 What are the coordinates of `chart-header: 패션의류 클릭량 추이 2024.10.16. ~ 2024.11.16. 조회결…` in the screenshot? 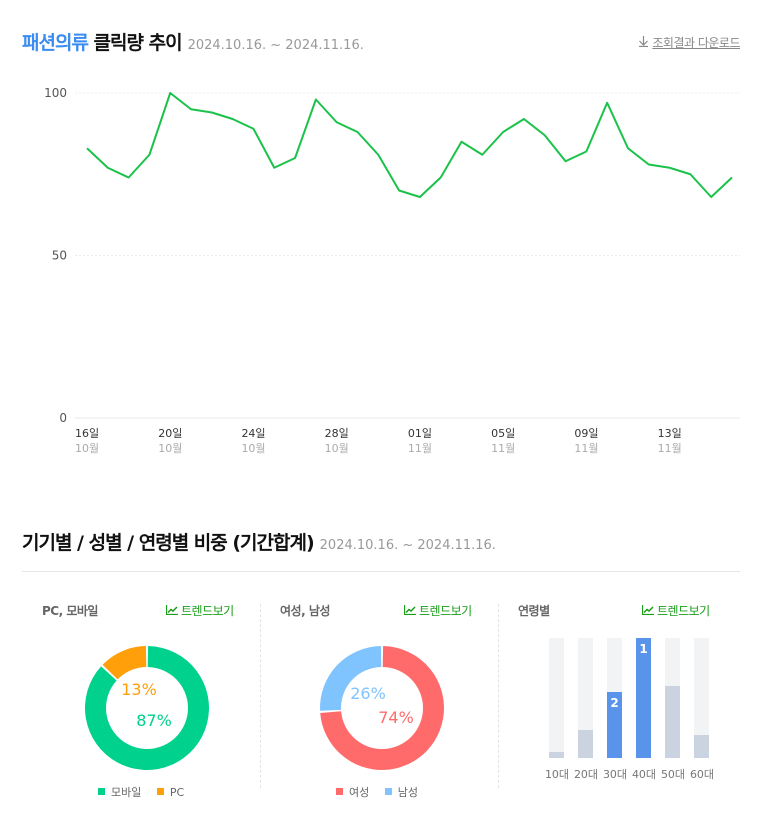 It's located at (382, 43).